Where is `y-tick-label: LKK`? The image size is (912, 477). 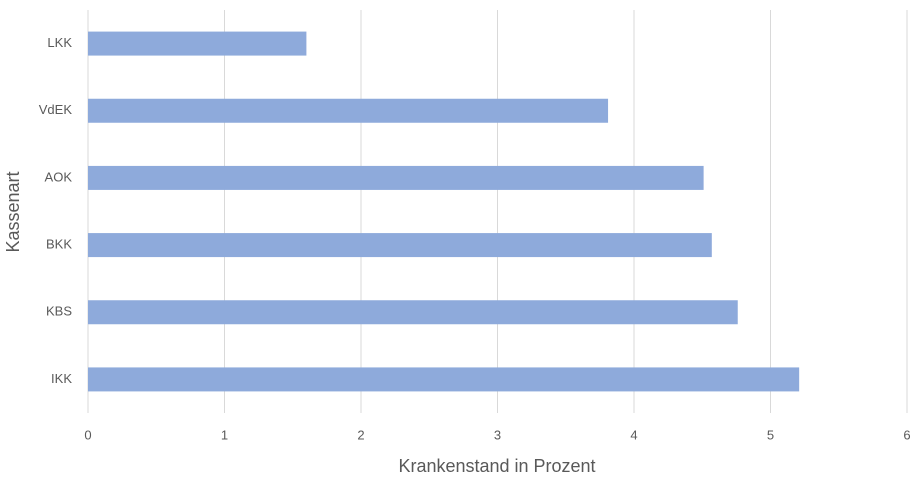 y-tick-label: LKK is located at coordinates (59, 42).